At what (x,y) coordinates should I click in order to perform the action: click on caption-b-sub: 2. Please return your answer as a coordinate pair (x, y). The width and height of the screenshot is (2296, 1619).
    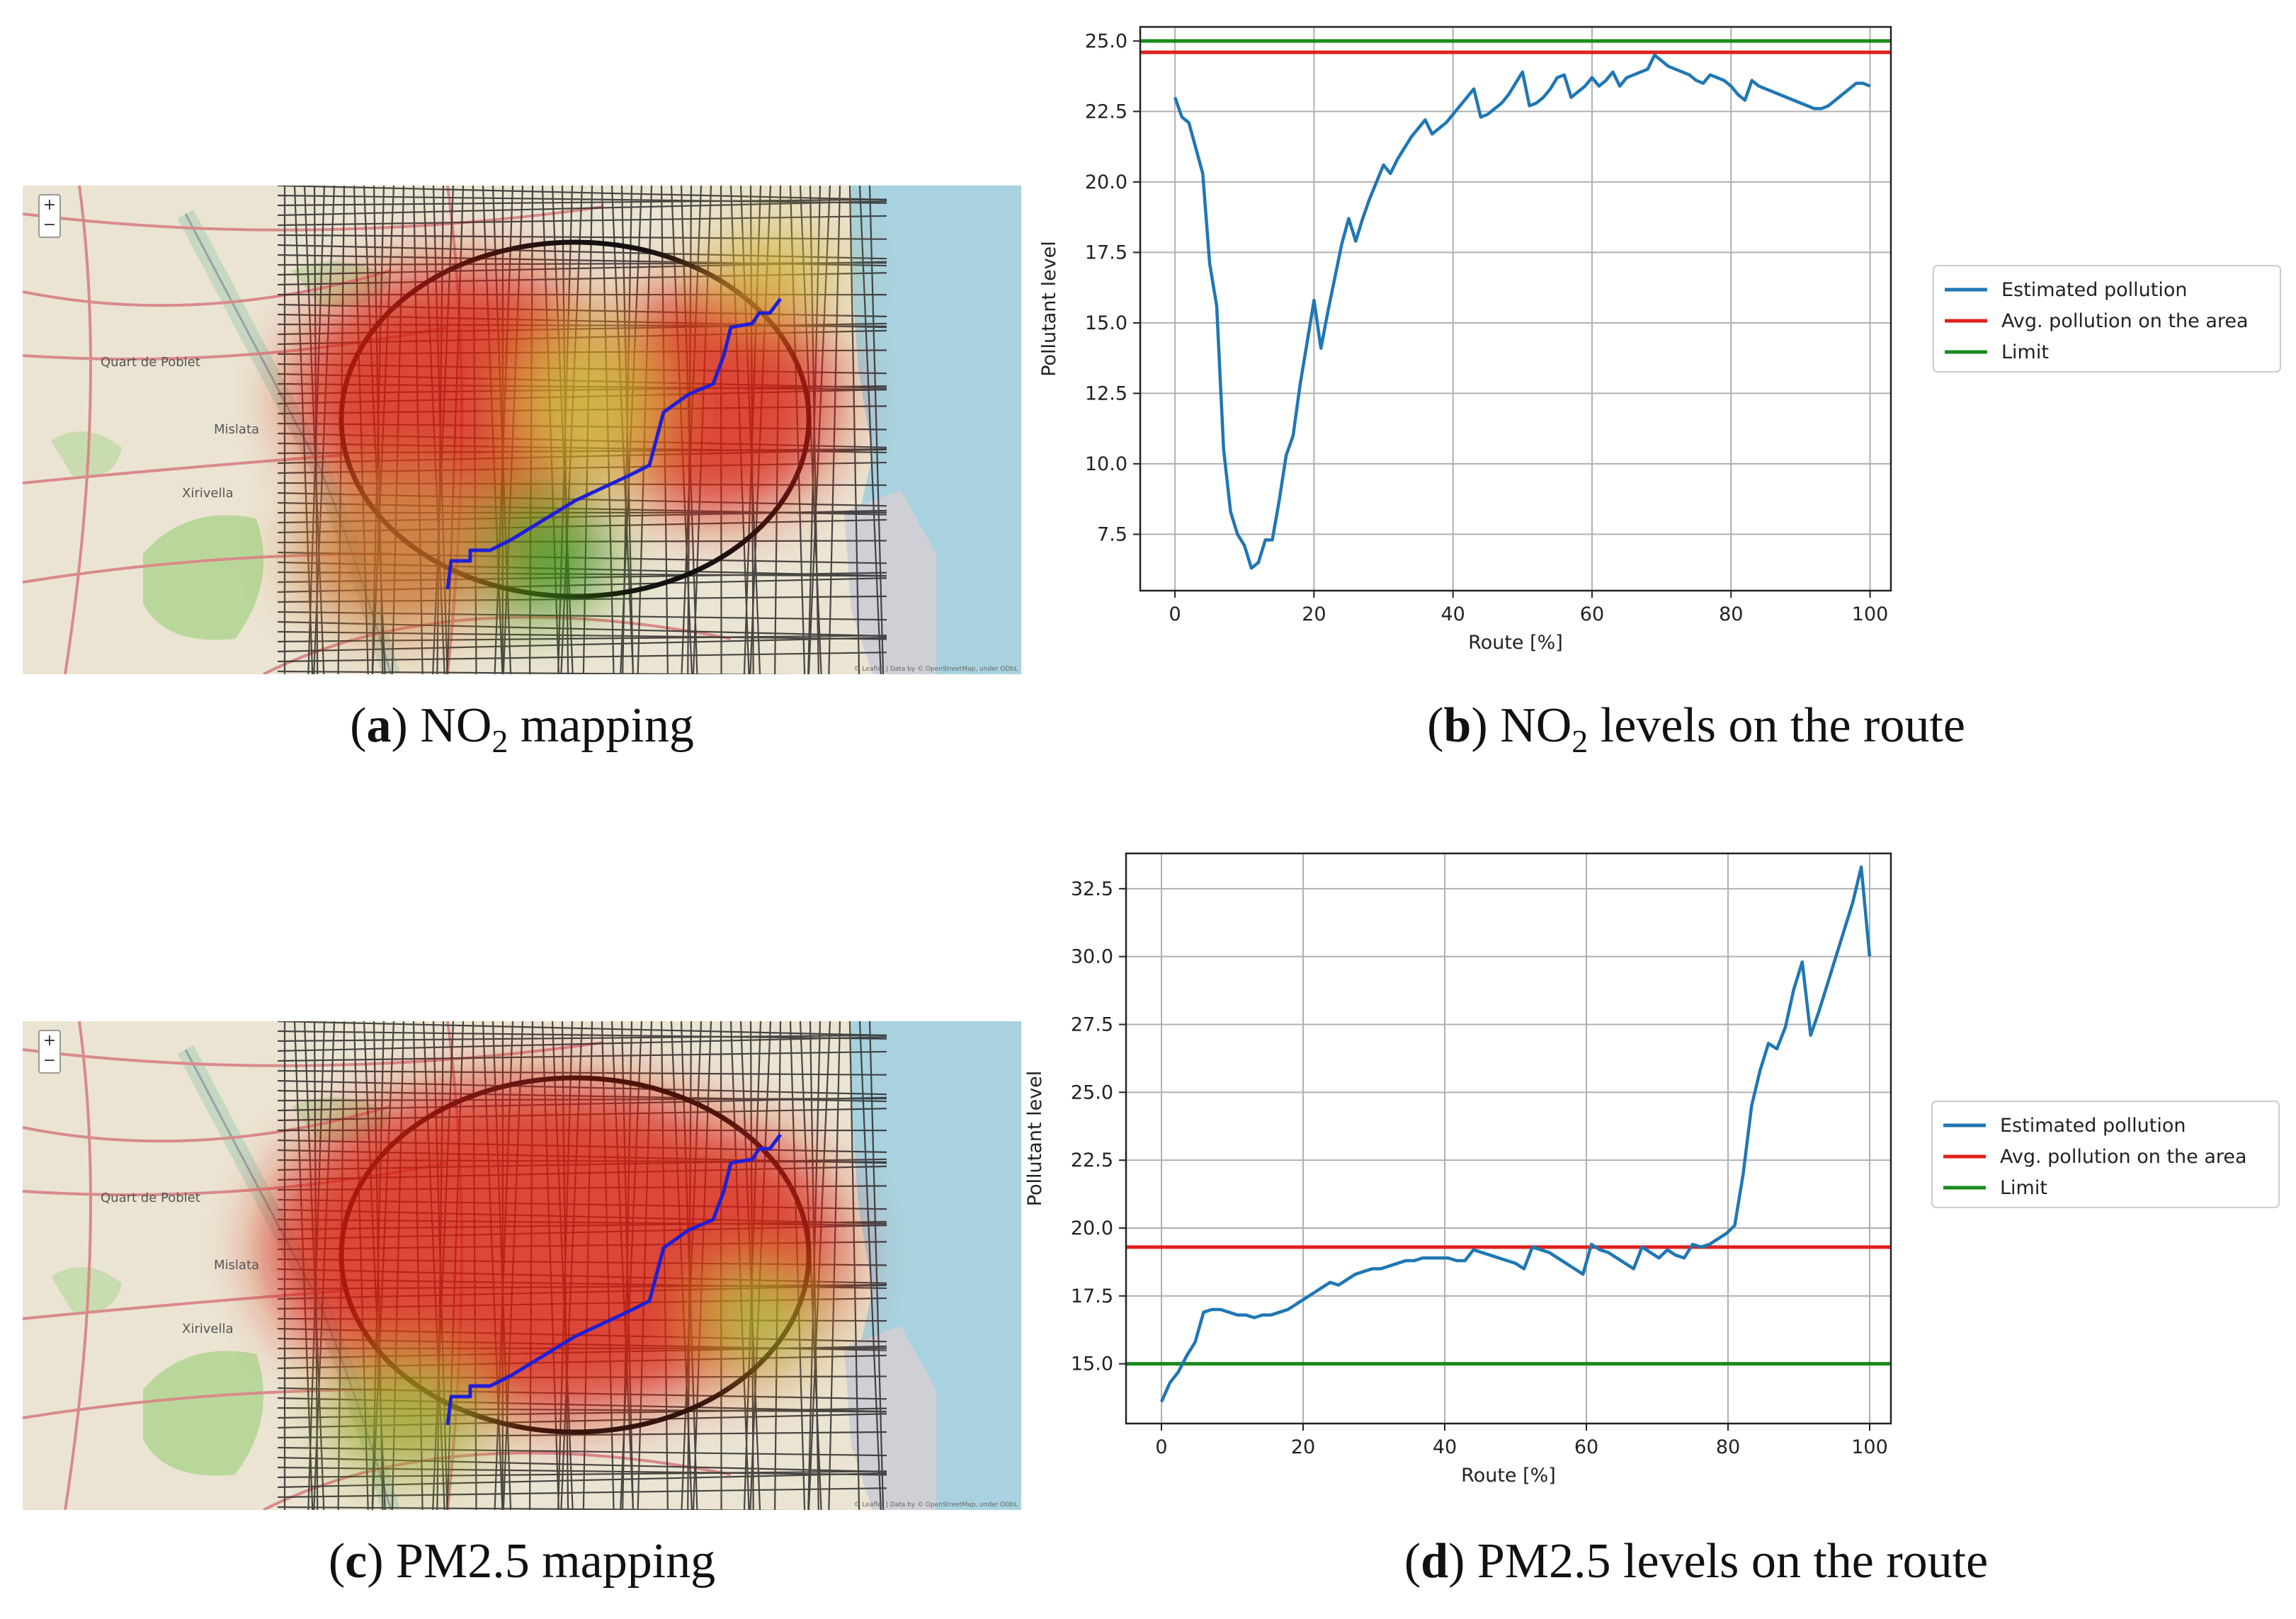
    Looking at the image, I should click on (1580, 741).